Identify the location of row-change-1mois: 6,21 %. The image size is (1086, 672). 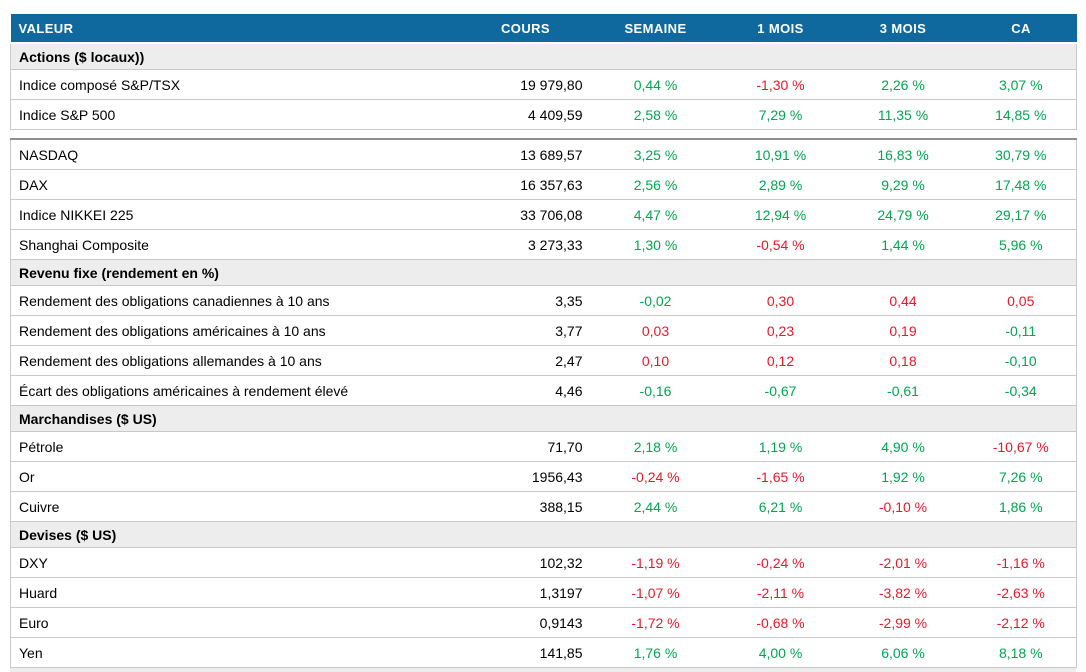
(780, 506).